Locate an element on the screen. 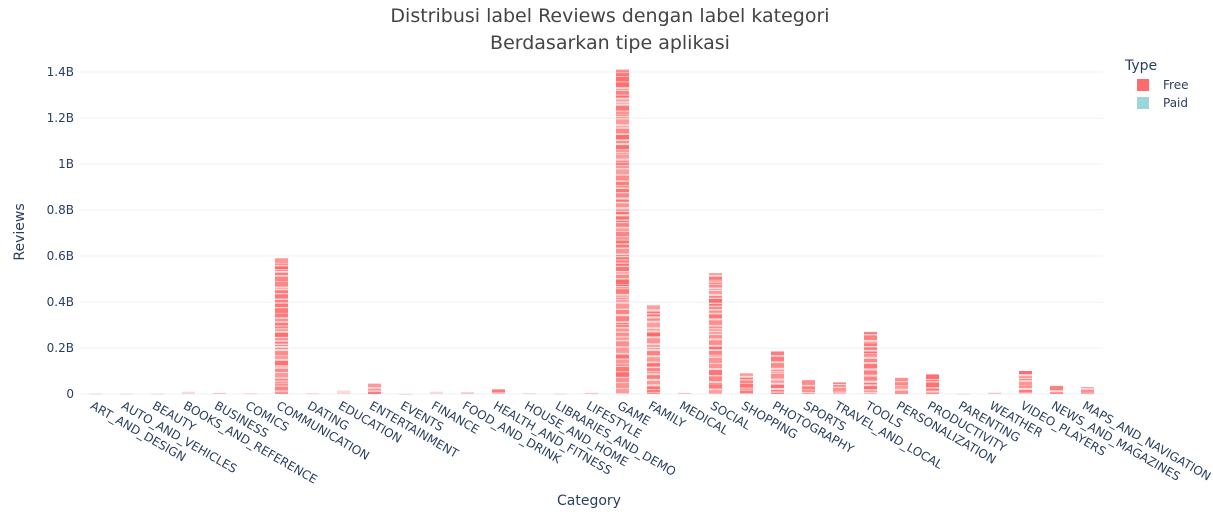 Image resolution: width=1213 pixels, height=515 pixels. bar-food-and-drink is located at coordinates (467, 393).